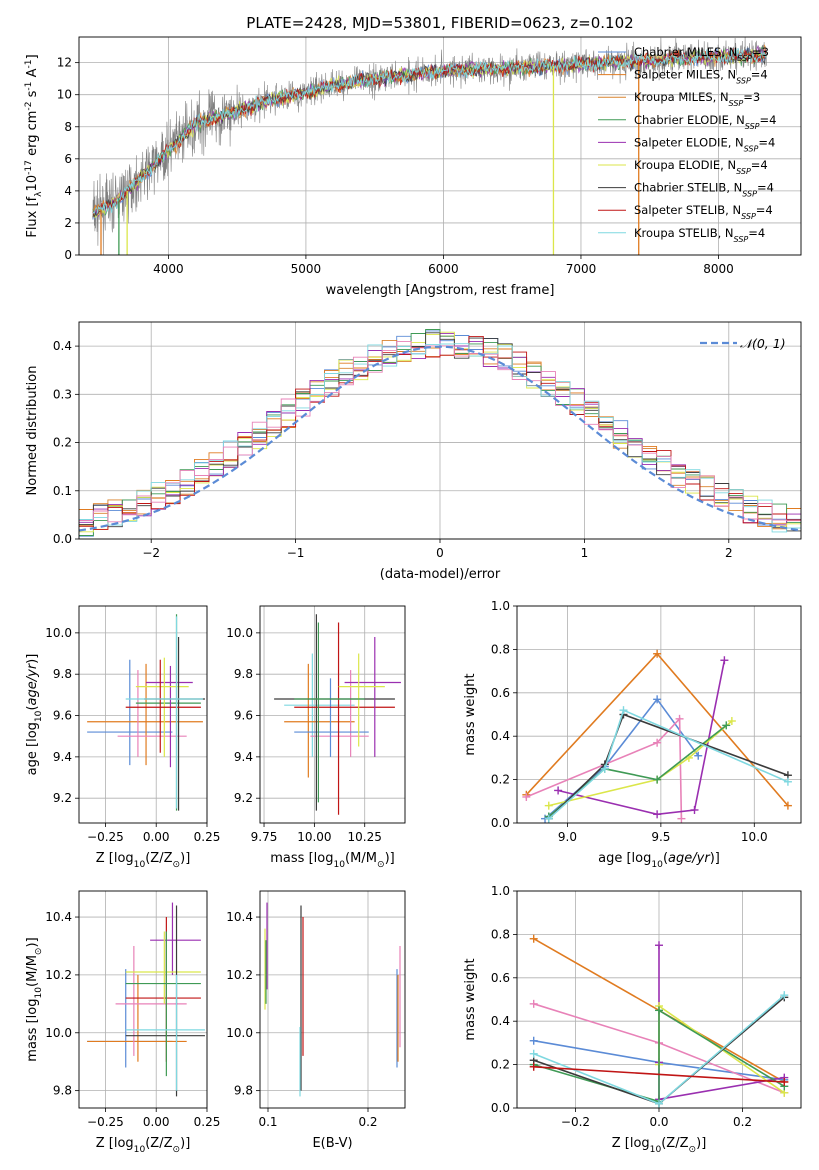 This screenshot has width=819, height=1170. What do you see at coordinates (32, 431) in the screenshot?
I see `y-axis-label: Normed distribution` at bounding box center [32, 431].